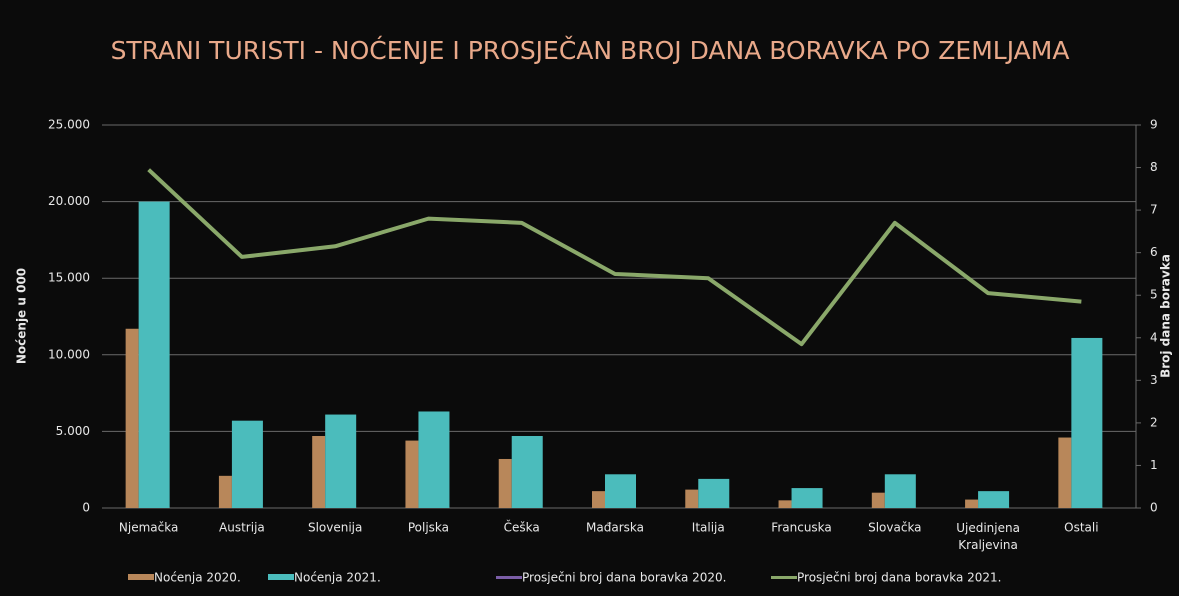 The height and width of the screenshot is (596, 1179). I want to click on x-tick-label: Slovenija, so click(335, 528).